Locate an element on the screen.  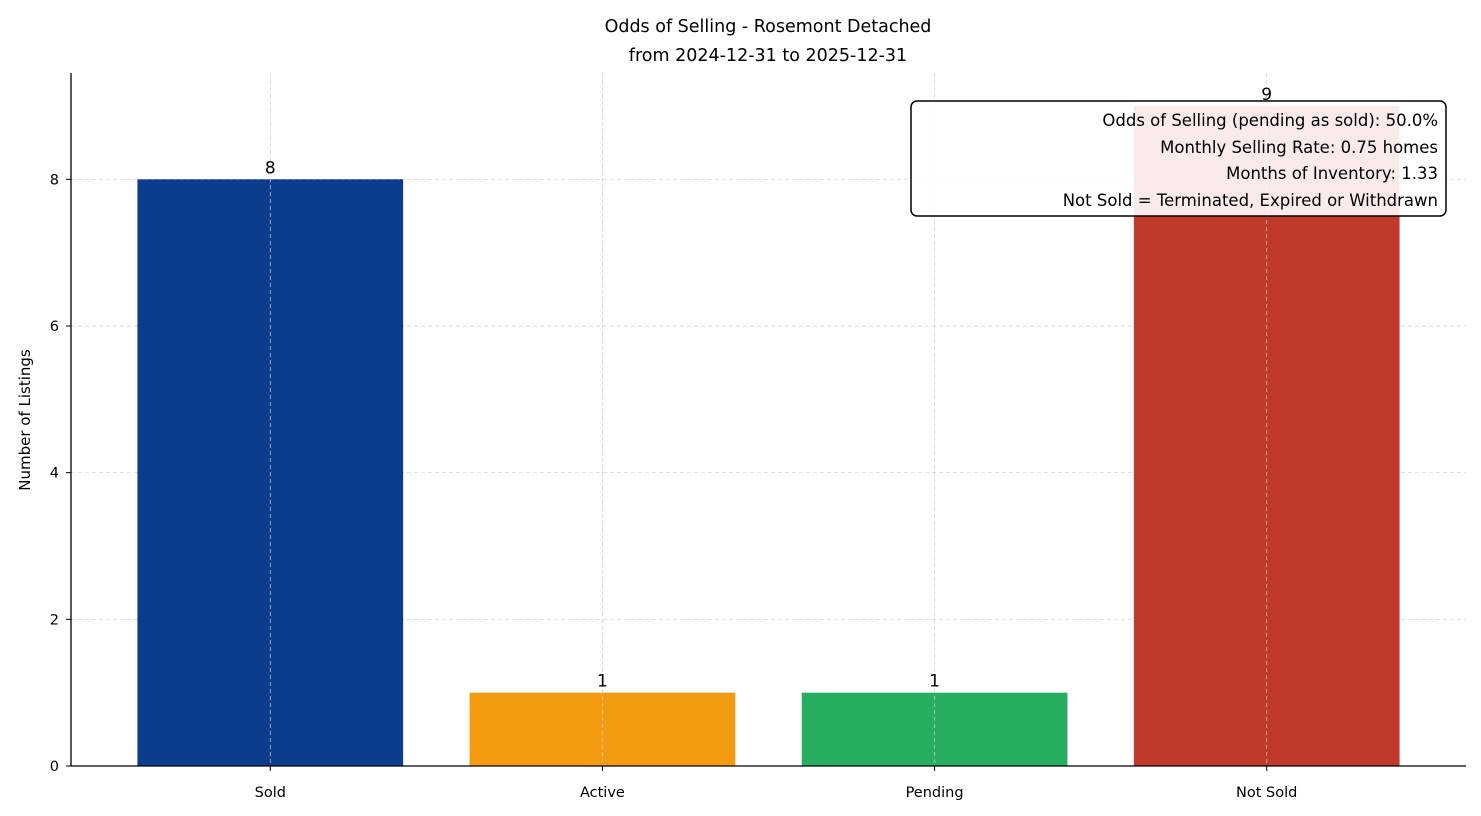
x-tick-label: Pending is located at coordinates (935, 793).